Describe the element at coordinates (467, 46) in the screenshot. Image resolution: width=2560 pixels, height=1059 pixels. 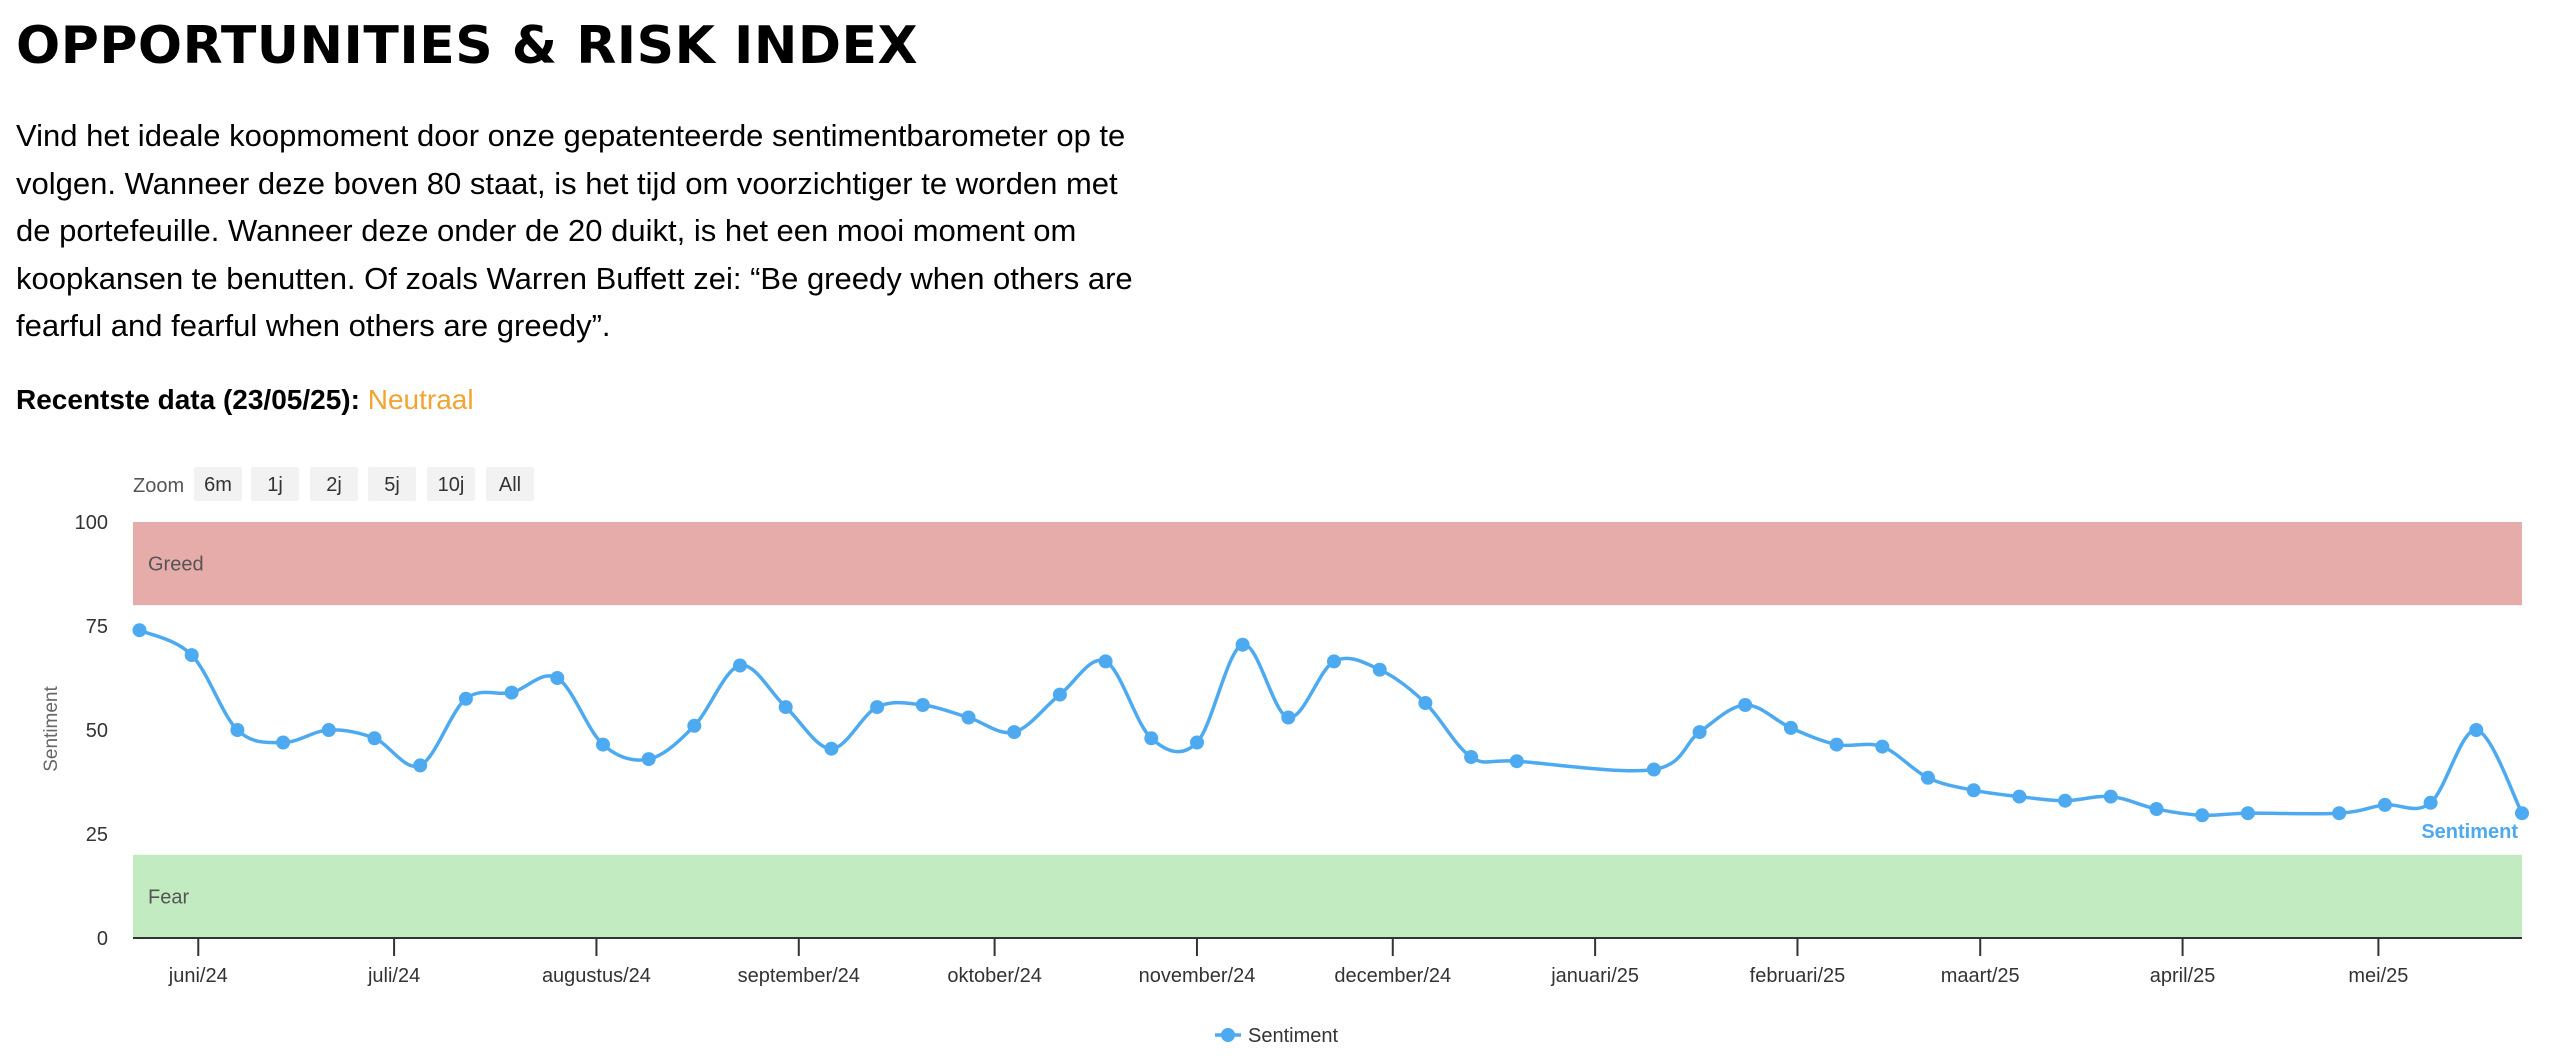
I see `page-title: OPPORTUNITIES & RISK INDEX` at that location.